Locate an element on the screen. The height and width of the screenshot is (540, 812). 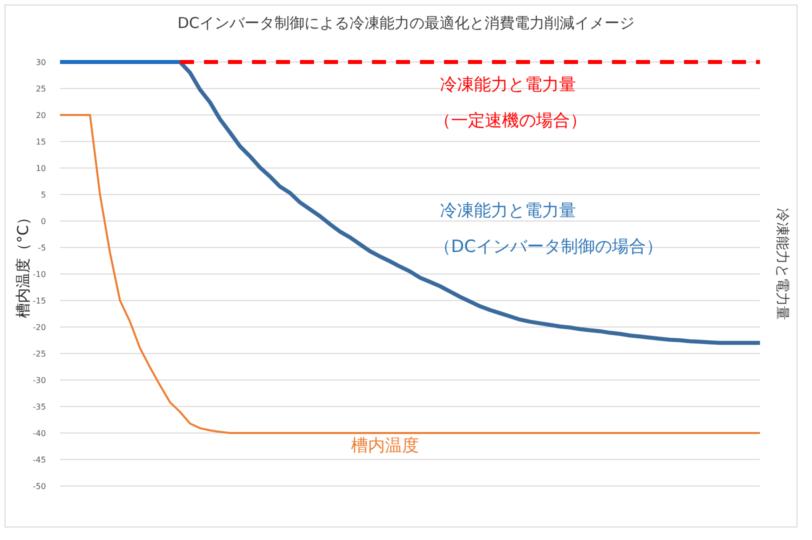
y-tick-label: -45 is located at coordinates (39, 460).